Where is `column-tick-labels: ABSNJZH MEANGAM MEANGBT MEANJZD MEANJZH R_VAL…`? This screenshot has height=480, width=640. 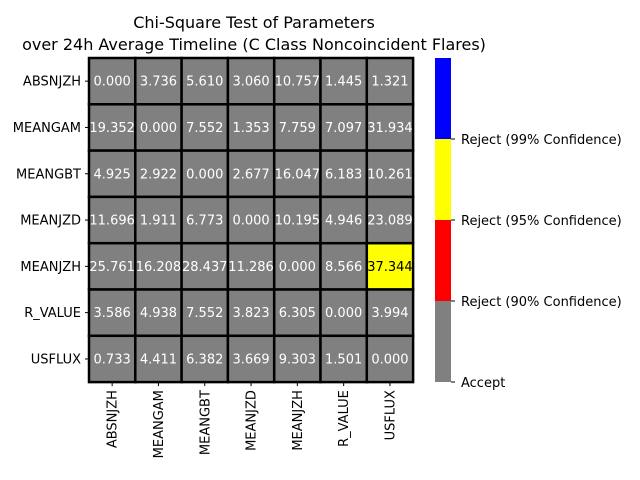
column-tick-labels: ABSNJZH MEANGAM MEANGBT MEANJZD MEANJZH R_VAL… is located at coordinates (252, 420).